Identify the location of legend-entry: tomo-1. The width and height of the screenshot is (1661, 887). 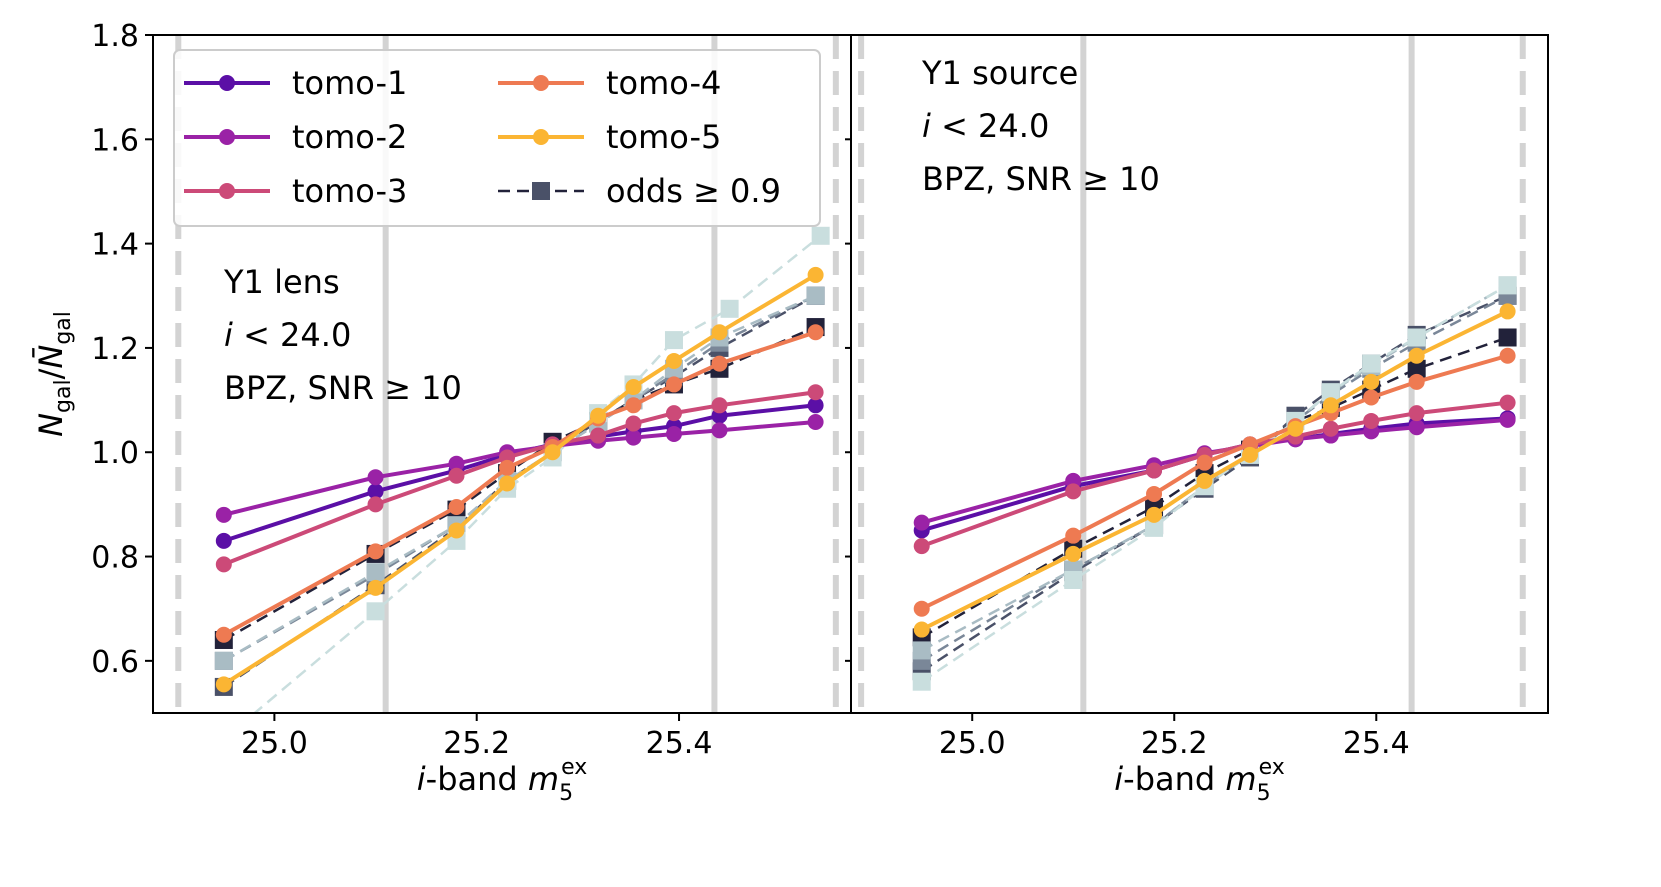
(295, 83).